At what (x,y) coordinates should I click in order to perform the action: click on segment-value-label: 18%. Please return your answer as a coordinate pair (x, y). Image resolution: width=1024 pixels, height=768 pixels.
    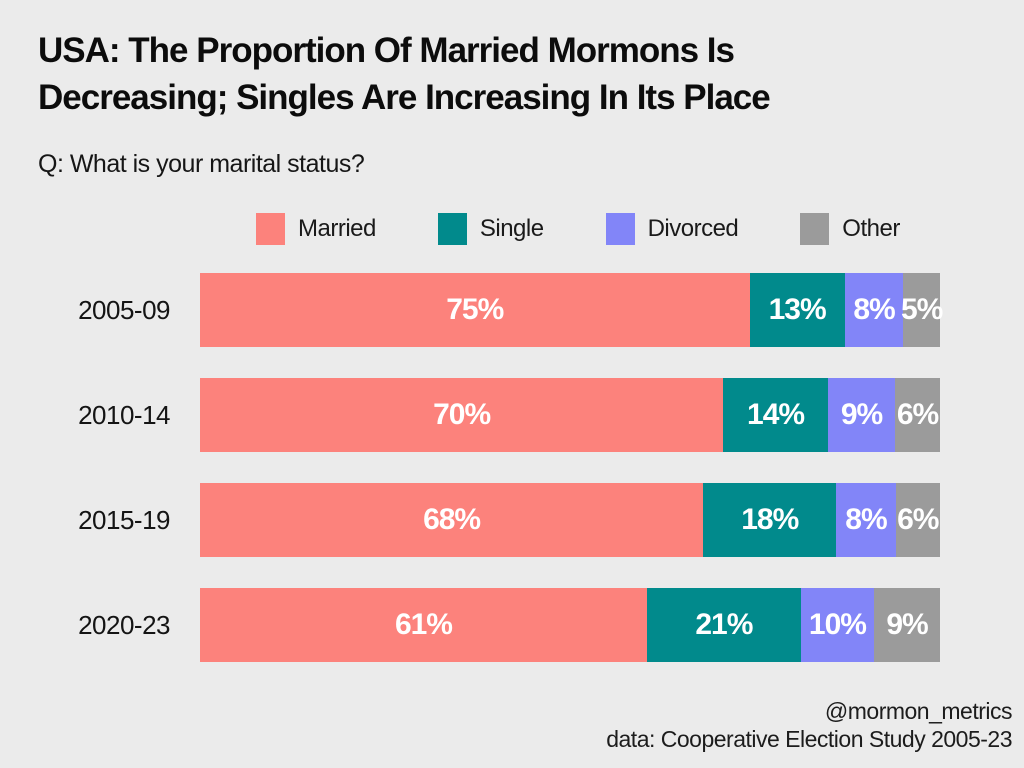
    Looking at the image, I should click on (770, 519).